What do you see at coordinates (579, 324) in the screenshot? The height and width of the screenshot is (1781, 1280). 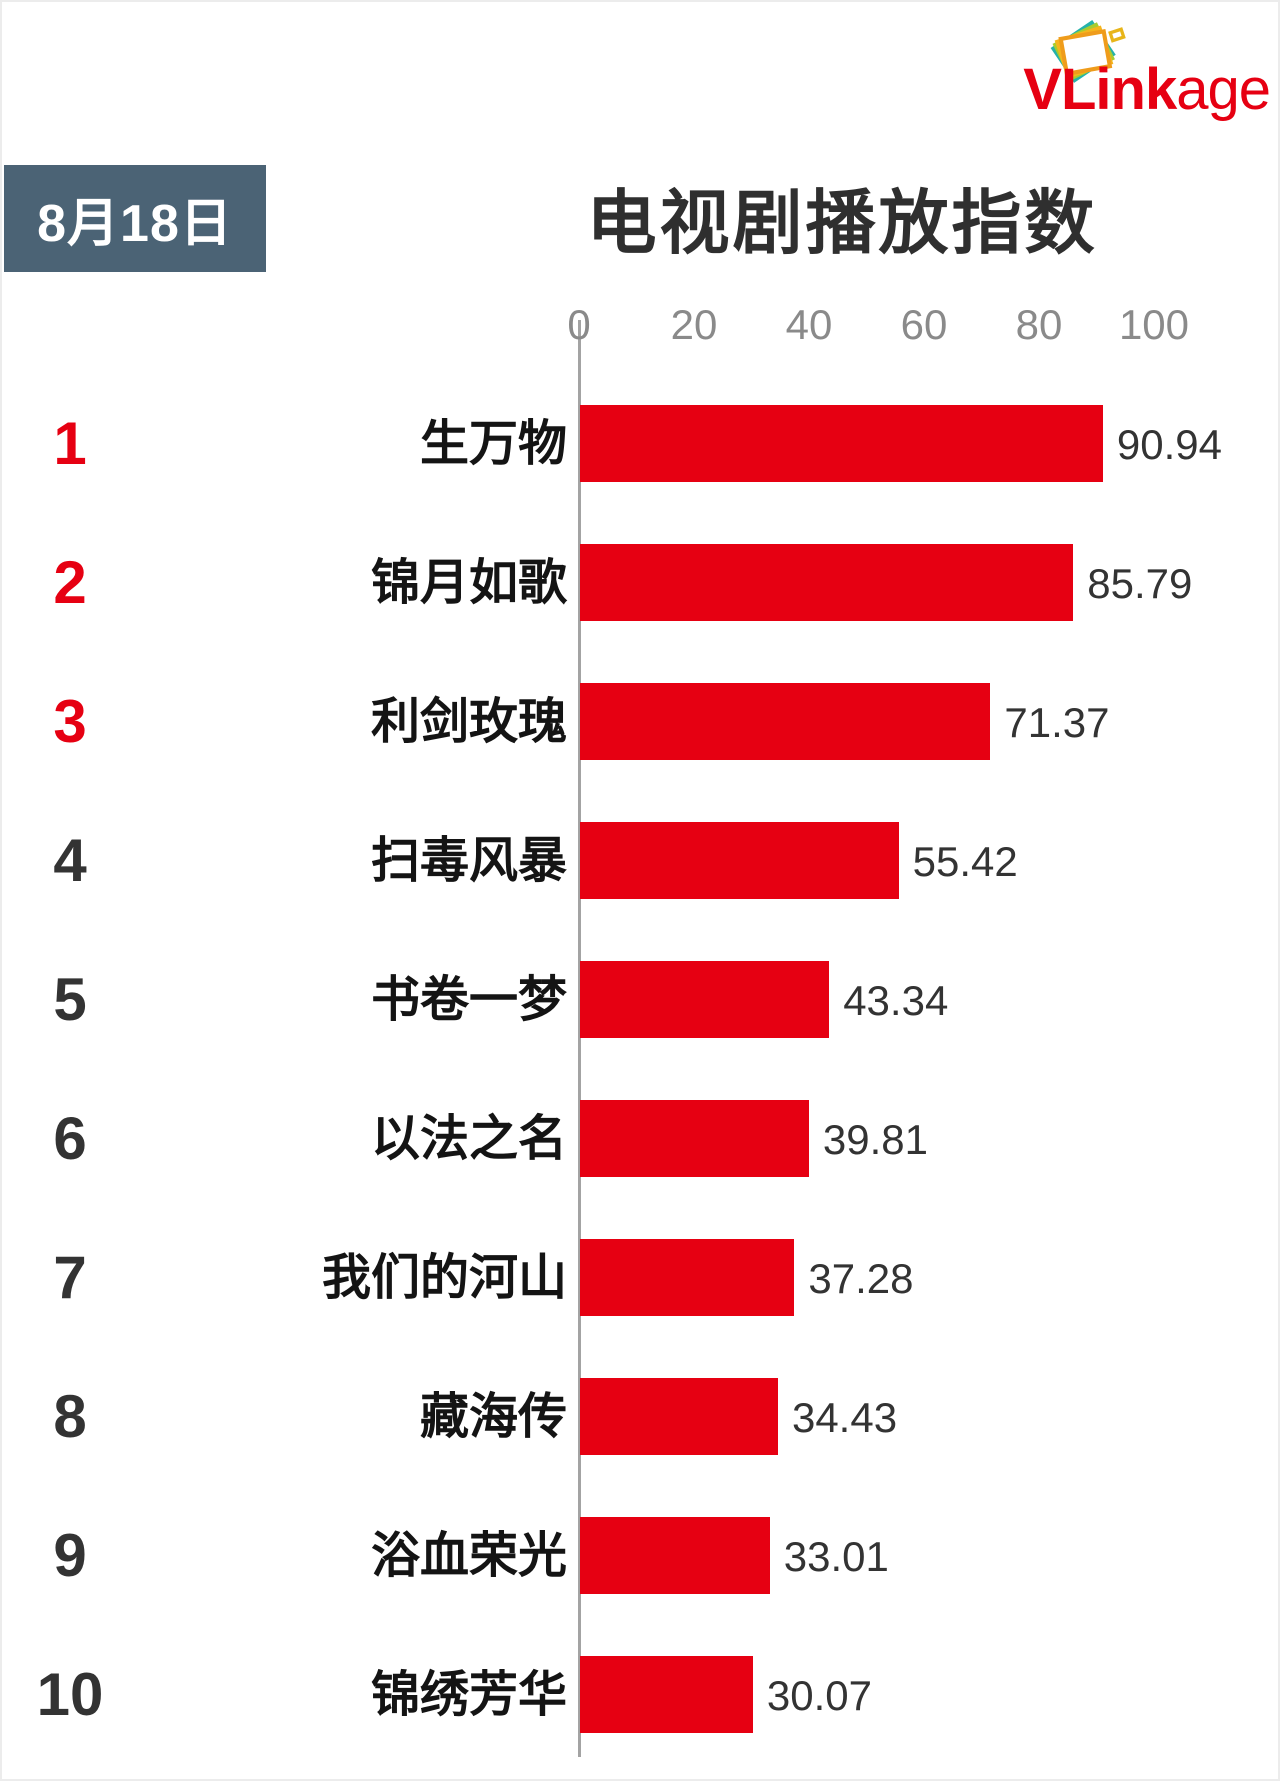 I see `axis-tick-label: 0` at bounding box center [579, 324].